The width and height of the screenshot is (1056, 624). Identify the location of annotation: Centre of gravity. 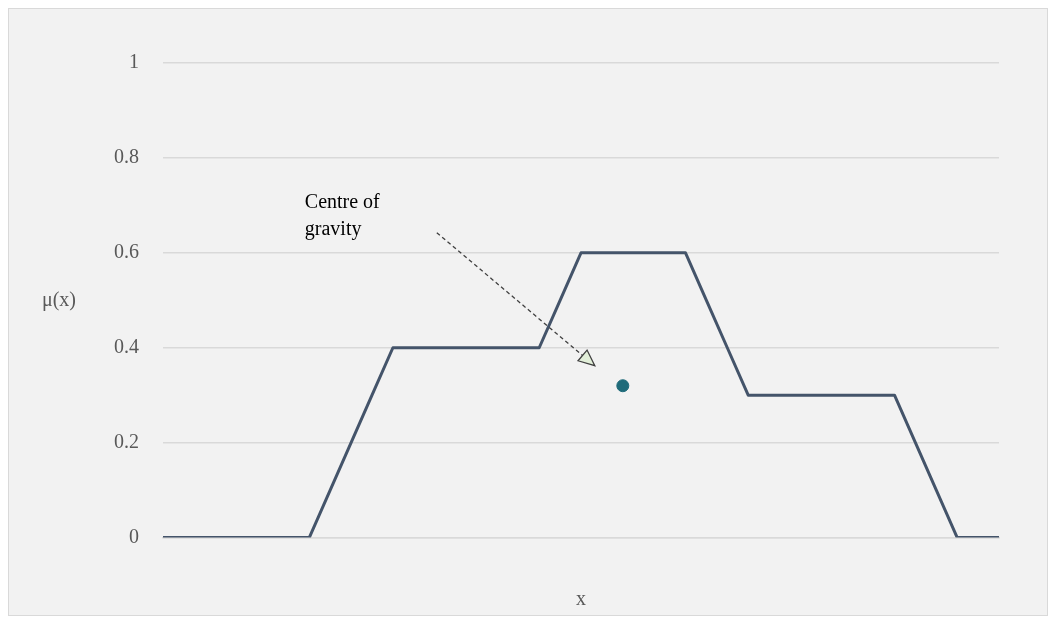
(342, 214).